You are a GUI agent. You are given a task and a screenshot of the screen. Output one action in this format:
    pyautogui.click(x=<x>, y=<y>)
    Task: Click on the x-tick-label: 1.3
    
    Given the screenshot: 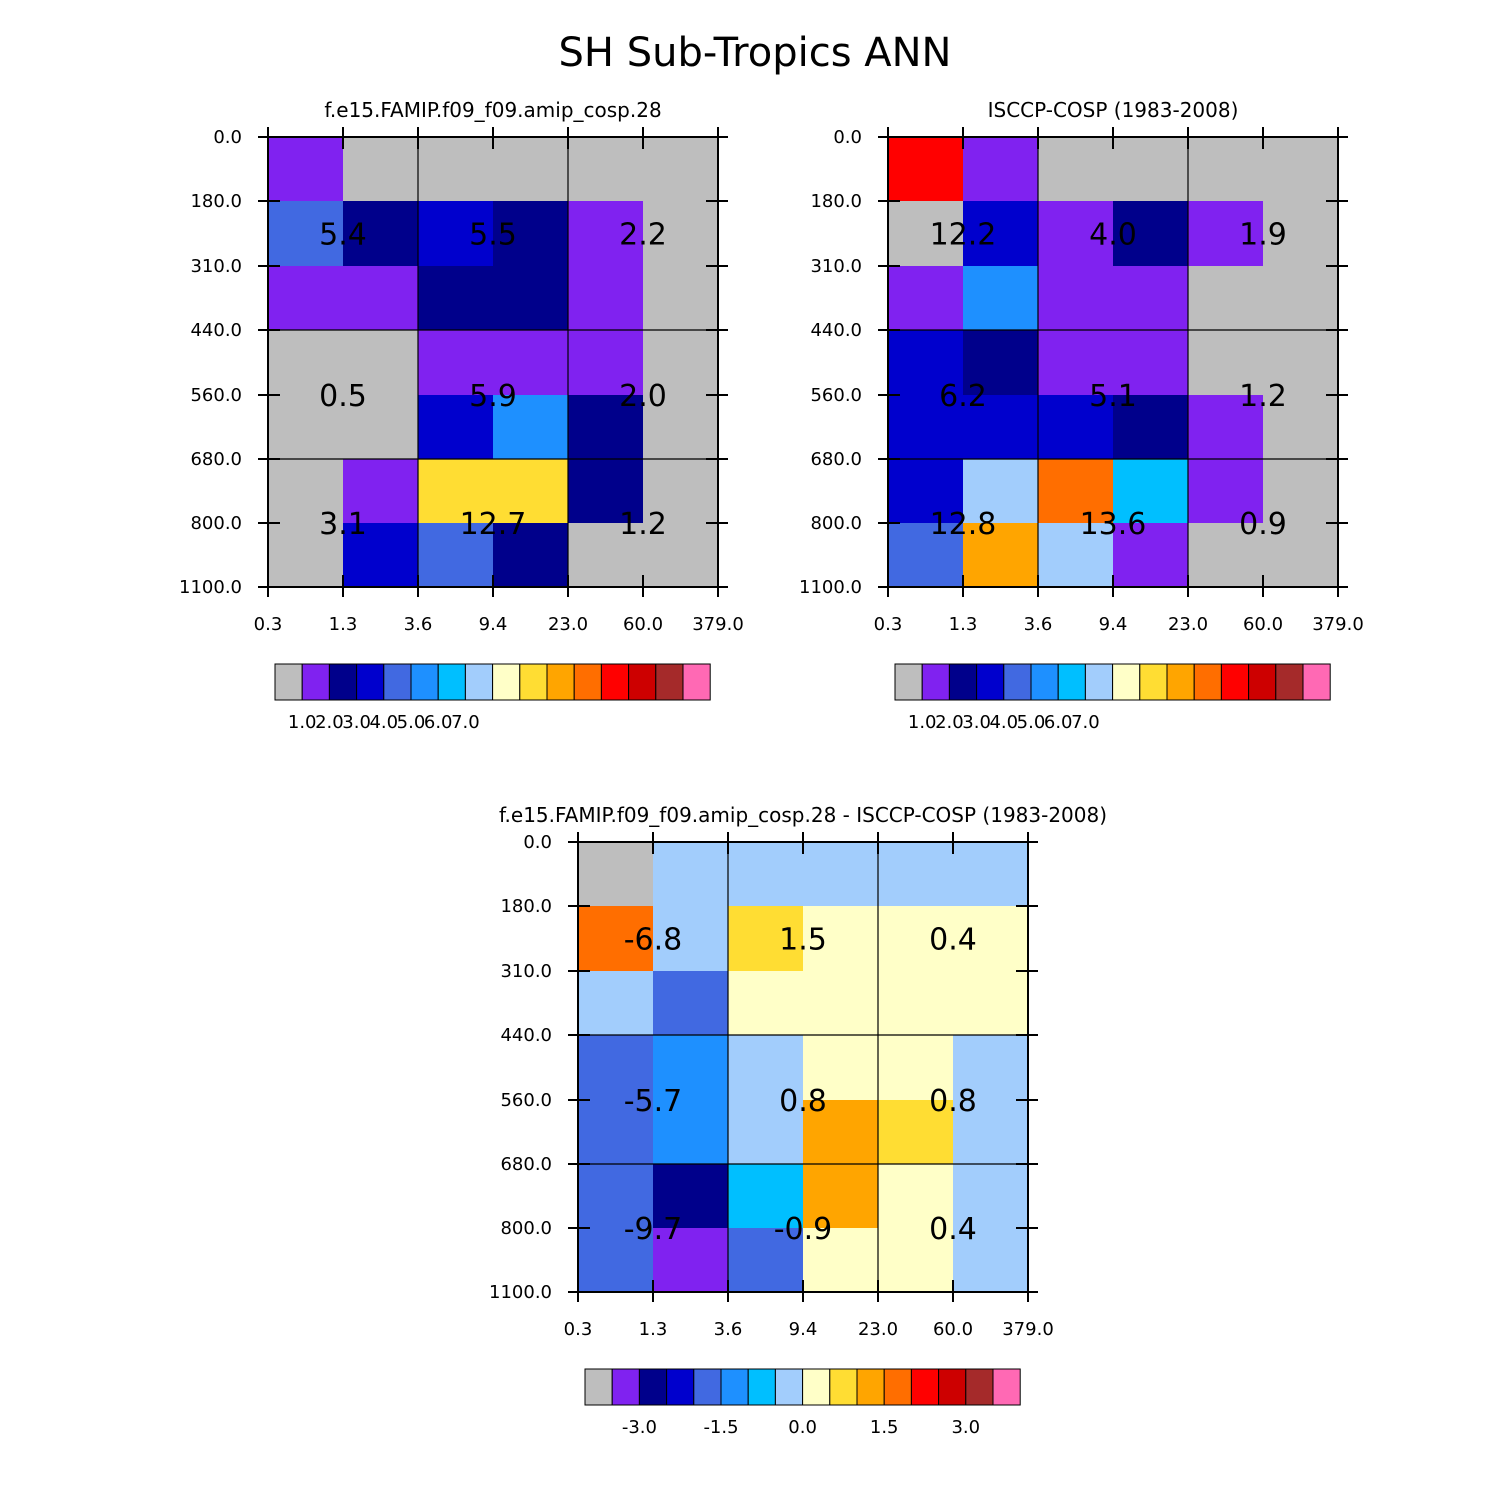 What is the action you would take?
    pyautogui.click(x=653, y=1329)
    